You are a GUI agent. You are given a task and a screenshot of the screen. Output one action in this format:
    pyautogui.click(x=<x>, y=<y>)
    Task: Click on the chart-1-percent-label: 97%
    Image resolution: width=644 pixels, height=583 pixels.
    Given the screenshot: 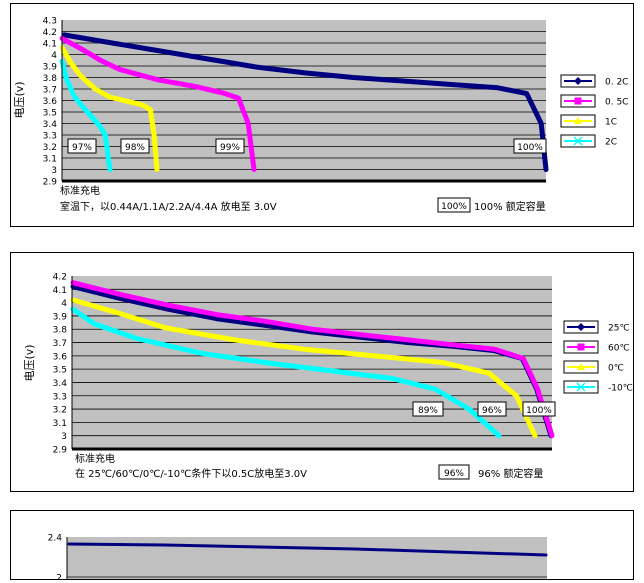 What is the action you would take?
    pyautogui.click(x=82, y=146)
    